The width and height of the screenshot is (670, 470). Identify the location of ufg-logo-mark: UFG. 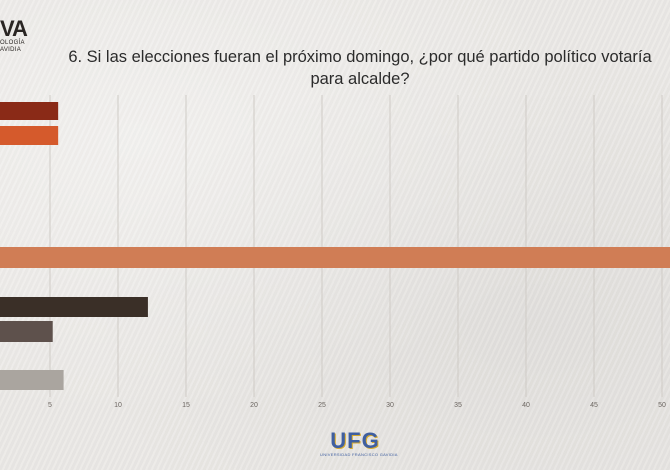
(355, 440).